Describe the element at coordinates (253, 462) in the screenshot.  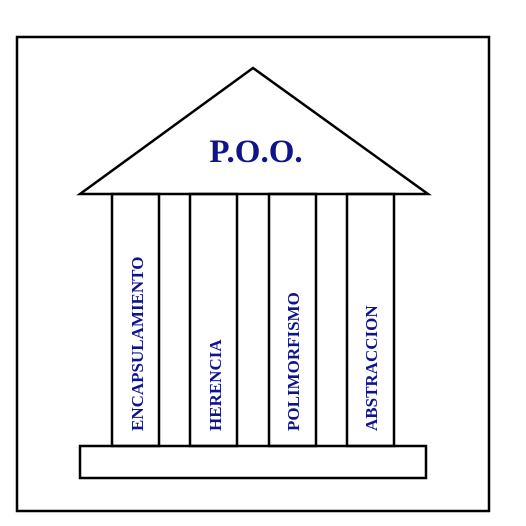
I see `temple-base` at that location.